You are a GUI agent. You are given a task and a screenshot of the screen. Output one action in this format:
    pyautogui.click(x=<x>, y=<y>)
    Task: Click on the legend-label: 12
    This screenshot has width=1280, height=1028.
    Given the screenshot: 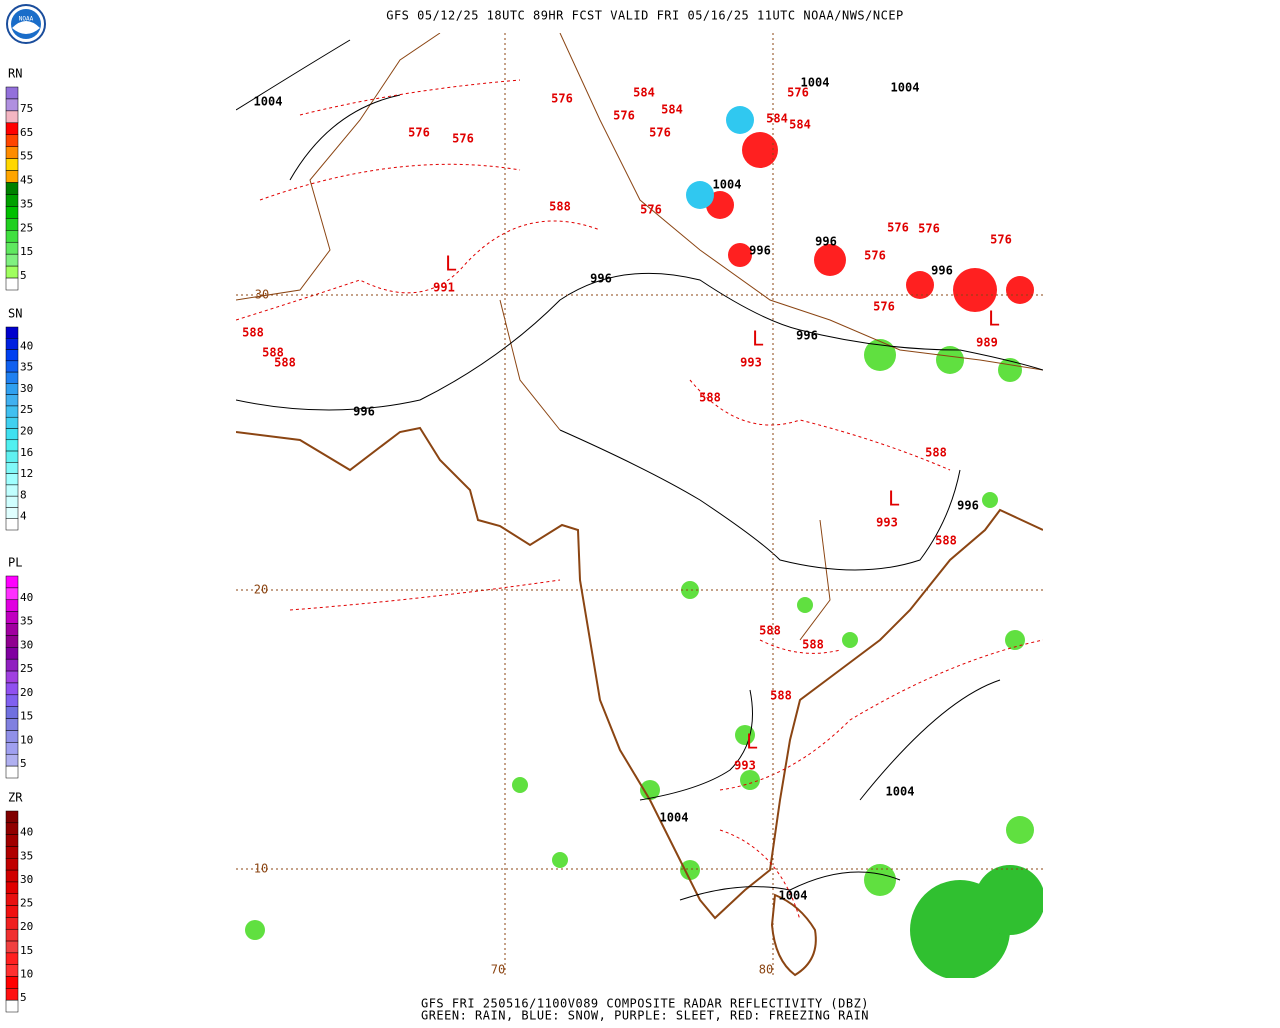 What is the action you would take?
    pyautogui.click(x=26, y=473)
    